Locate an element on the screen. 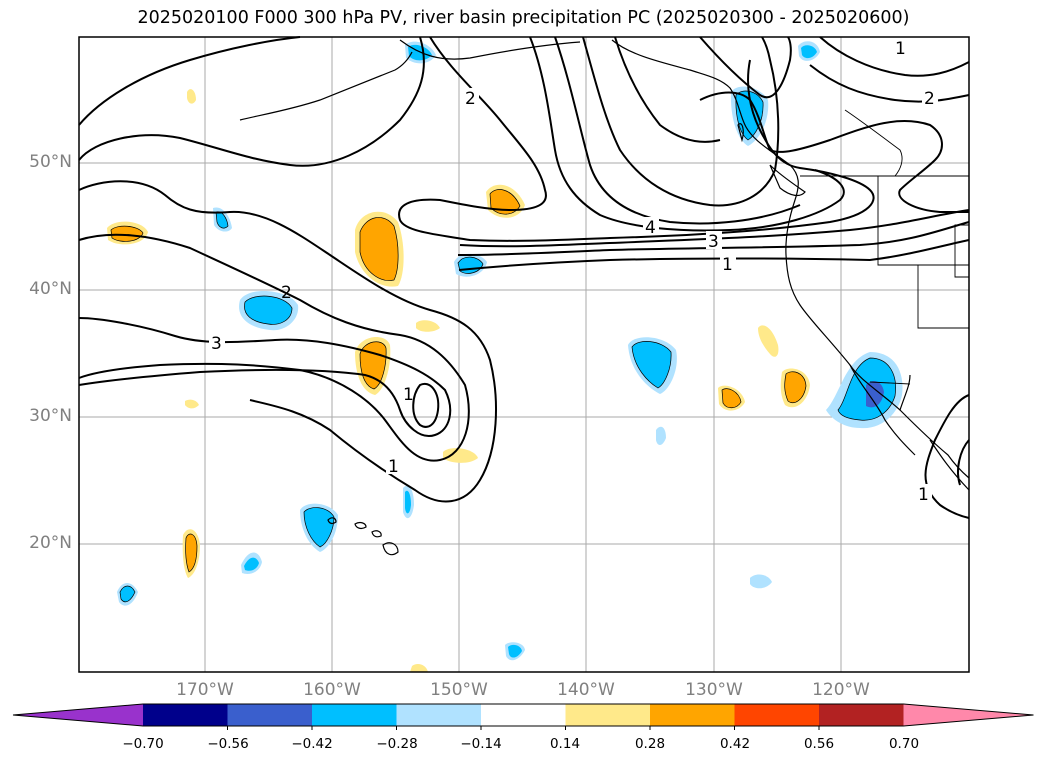 Image resolution: width=1047 pixels, height=765 pixels. colorbar-tick: −0.42 is located at coordinates (312, 744).